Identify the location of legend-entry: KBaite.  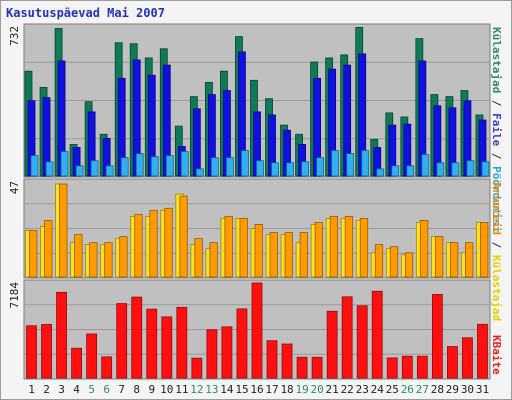
(496, 355).